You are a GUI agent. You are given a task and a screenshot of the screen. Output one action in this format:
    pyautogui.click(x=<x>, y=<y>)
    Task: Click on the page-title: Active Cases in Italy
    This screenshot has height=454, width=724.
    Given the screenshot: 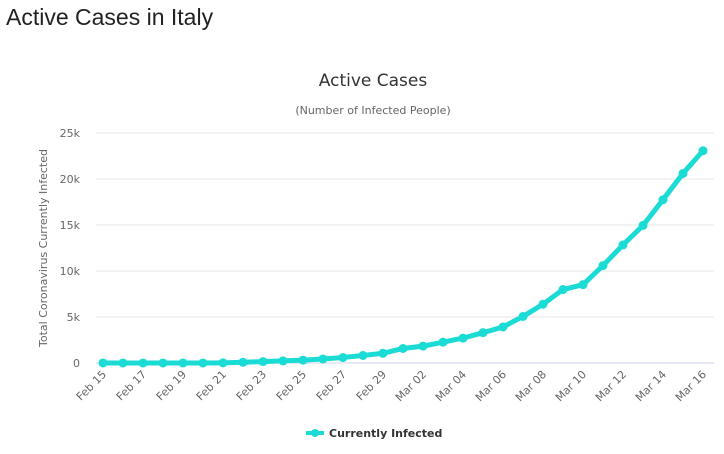 What is the action you would take?
    pyautogui.click(x=110, y=17)
    